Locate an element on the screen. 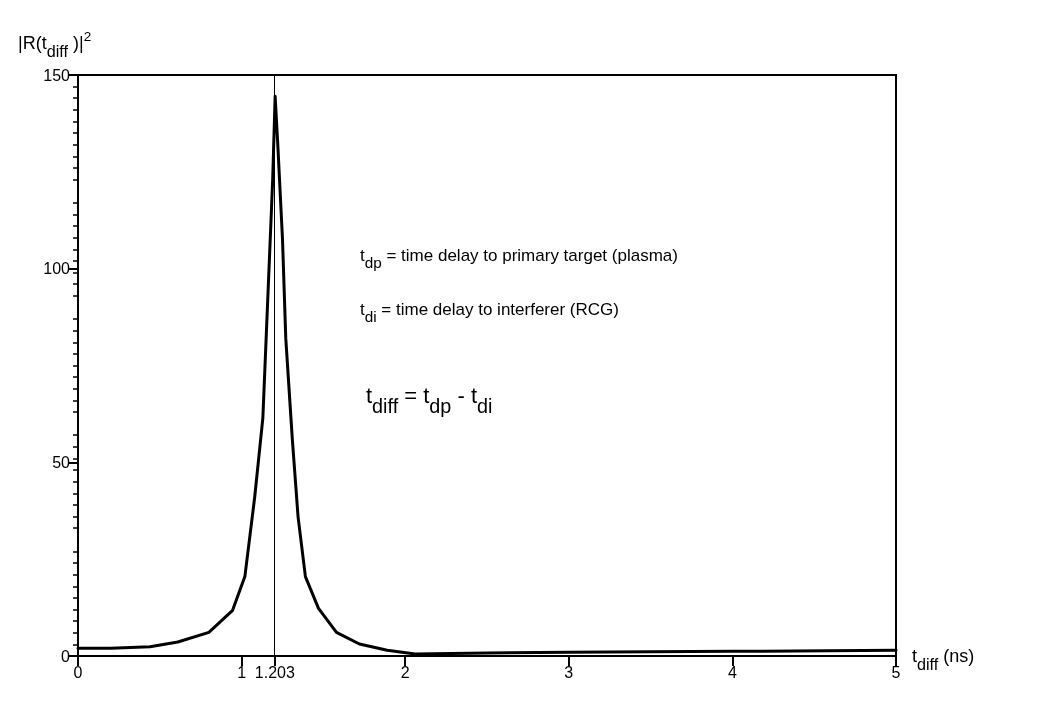 The width and height of the screenshot is (1048, 702). x-tick-label: 2 is located at coordinates (405, 672).